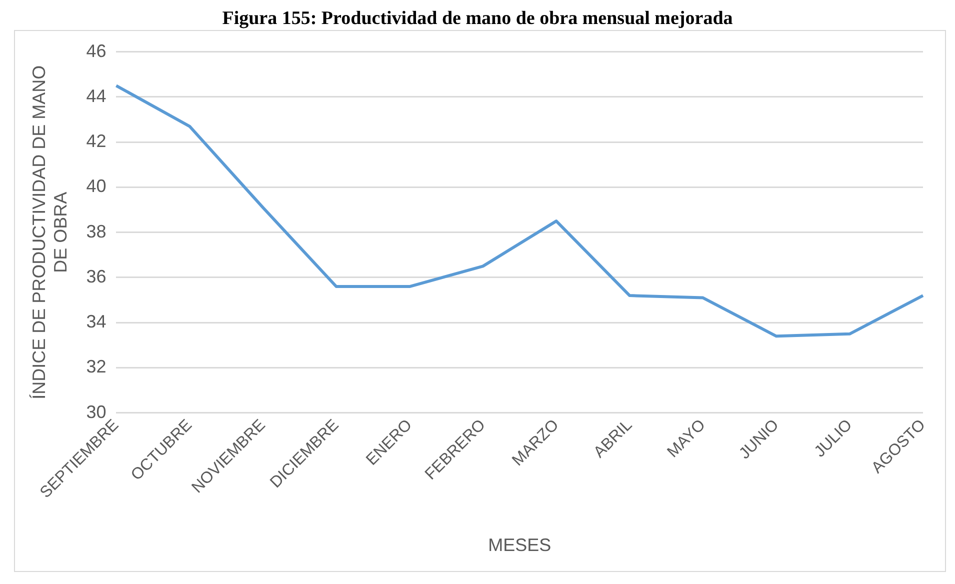 This screenshot has height=584, width=955. Describe the element at coordinates (96, 96) in the screenshot. I see `y-tick-label: 44` at that location.